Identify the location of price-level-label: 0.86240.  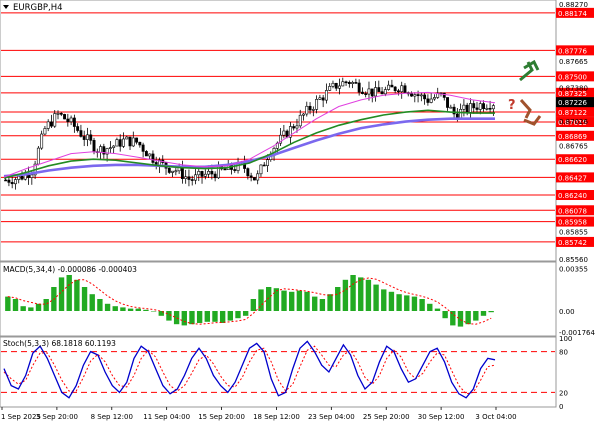
(572, 196).